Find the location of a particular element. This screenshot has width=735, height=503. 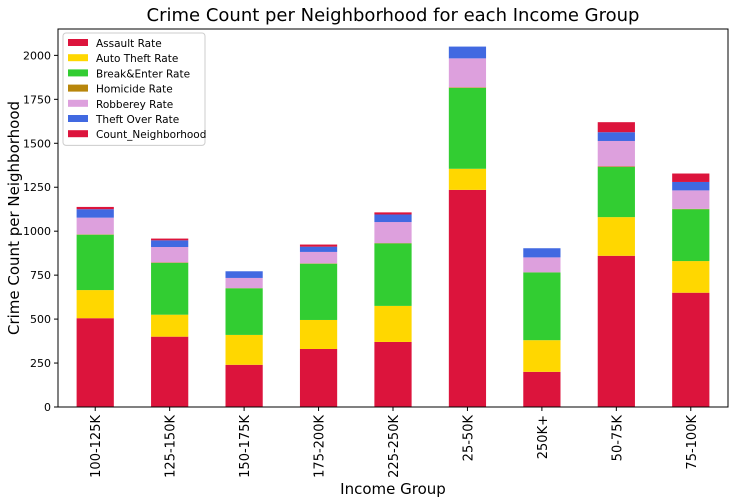

legend-label: Homicide Rate is located at coordinates (134, 90).